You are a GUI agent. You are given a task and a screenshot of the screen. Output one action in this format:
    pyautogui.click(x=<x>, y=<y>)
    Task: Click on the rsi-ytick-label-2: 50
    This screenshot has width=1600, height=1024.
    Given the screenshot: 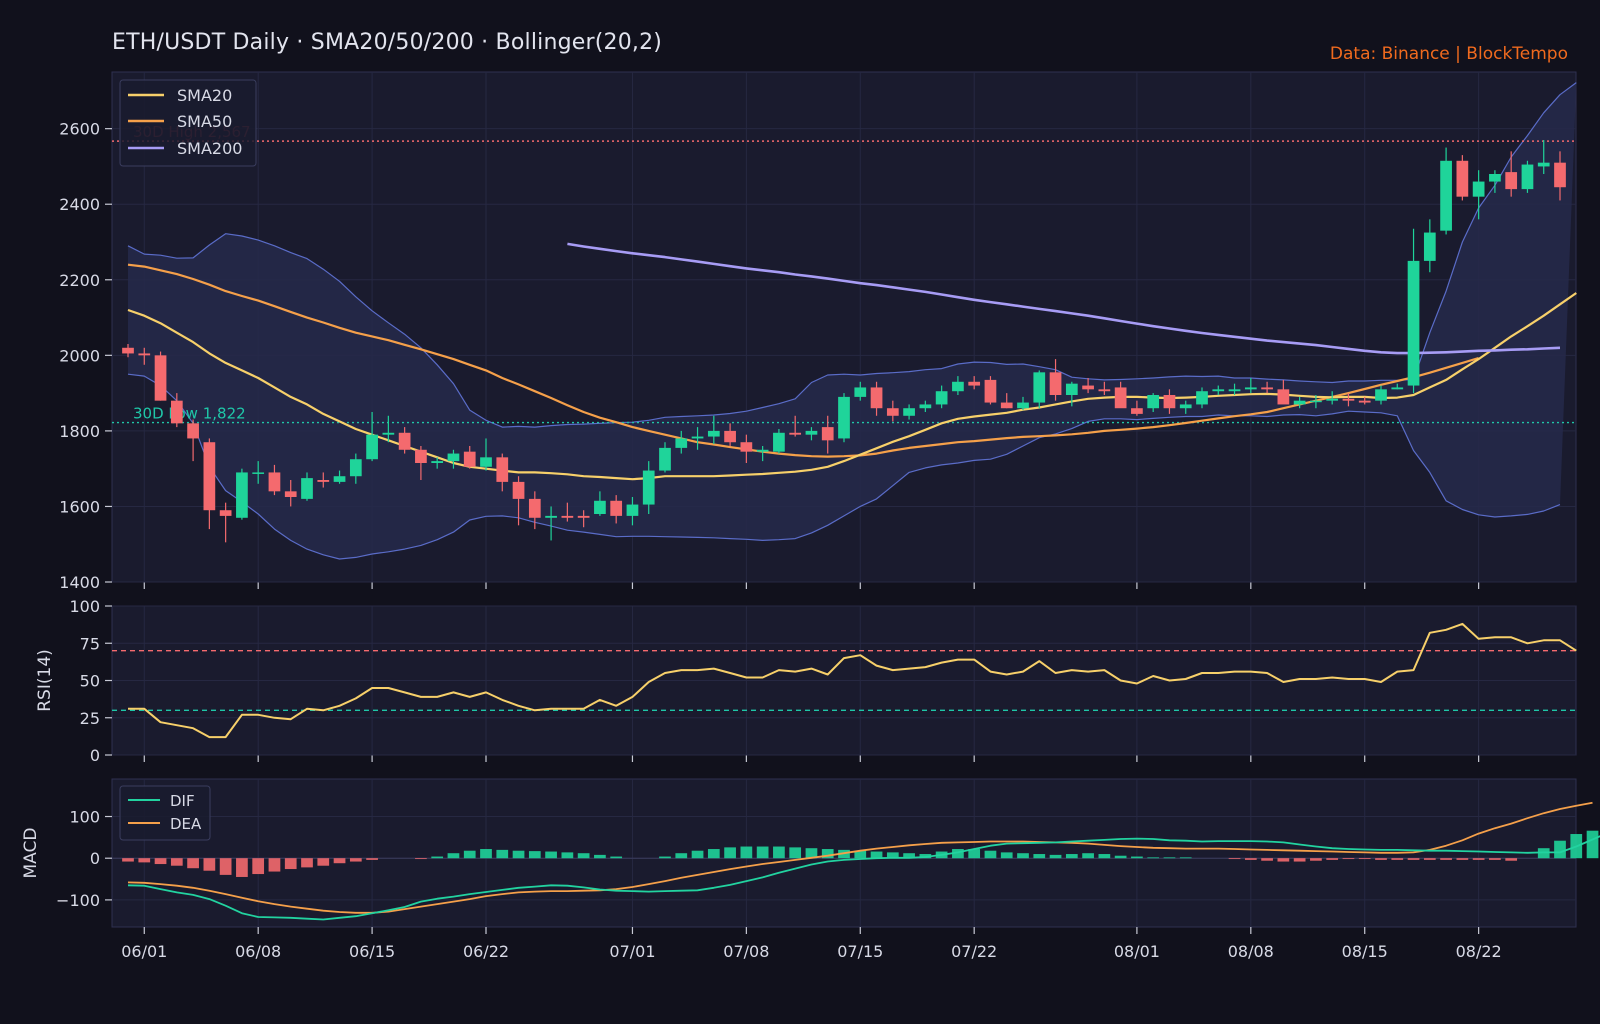 What is the action you would take?
    pyautogui.click(x=90, y=681)
    